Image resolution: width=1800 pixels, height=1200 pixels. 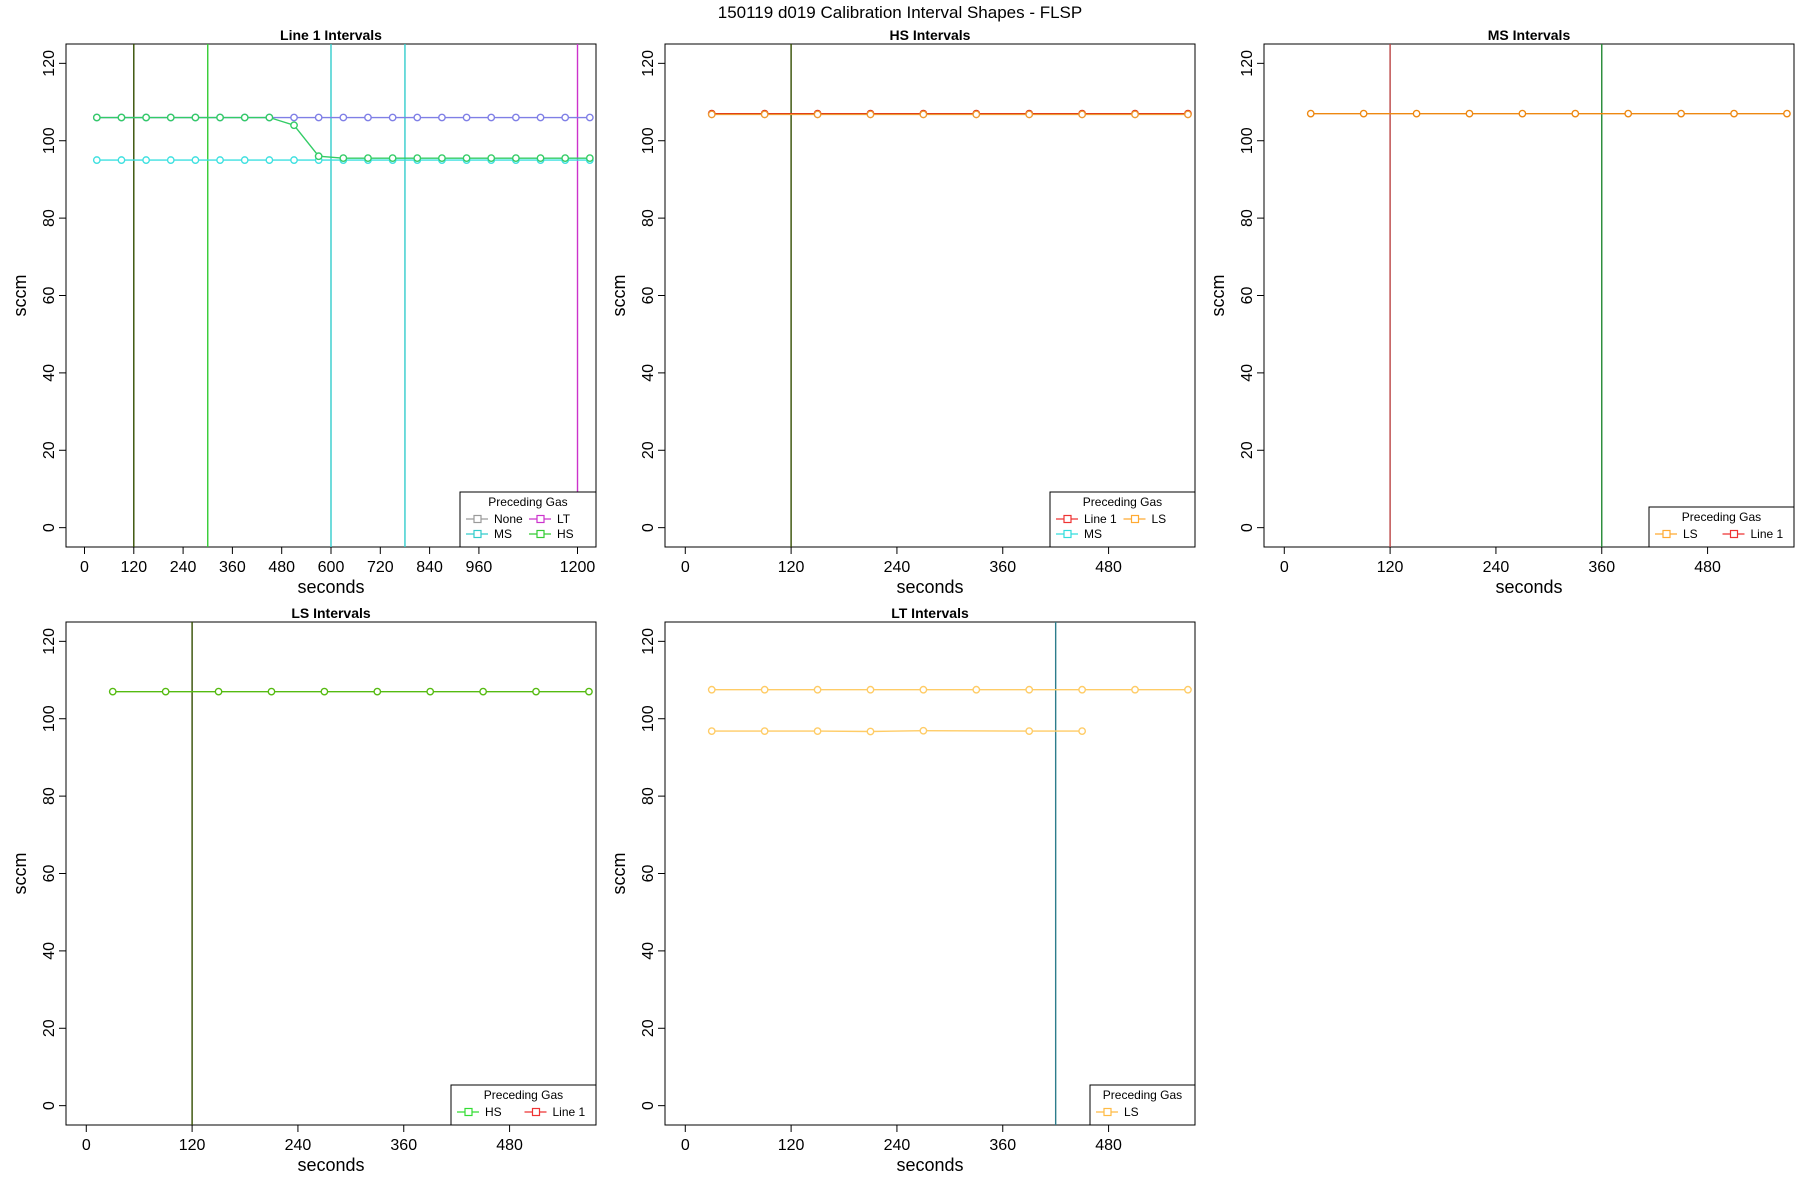 I want to click on legend: Preceding Gas HS Line 1, so click(x=523, y=1105).